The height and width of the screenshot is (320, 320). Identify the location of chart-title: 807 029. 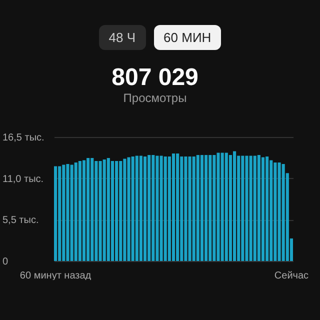
(155, 77).